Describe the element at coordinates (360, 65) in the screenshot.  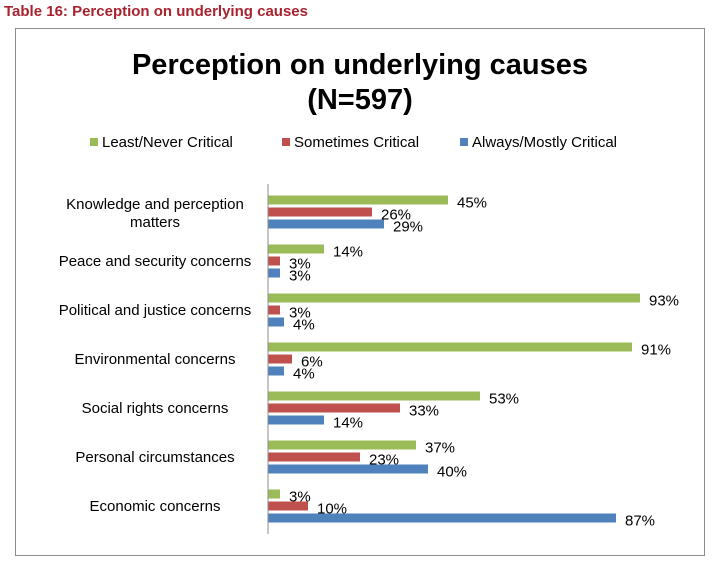
I see `chart-title: Perception on underlying causes` at that location.